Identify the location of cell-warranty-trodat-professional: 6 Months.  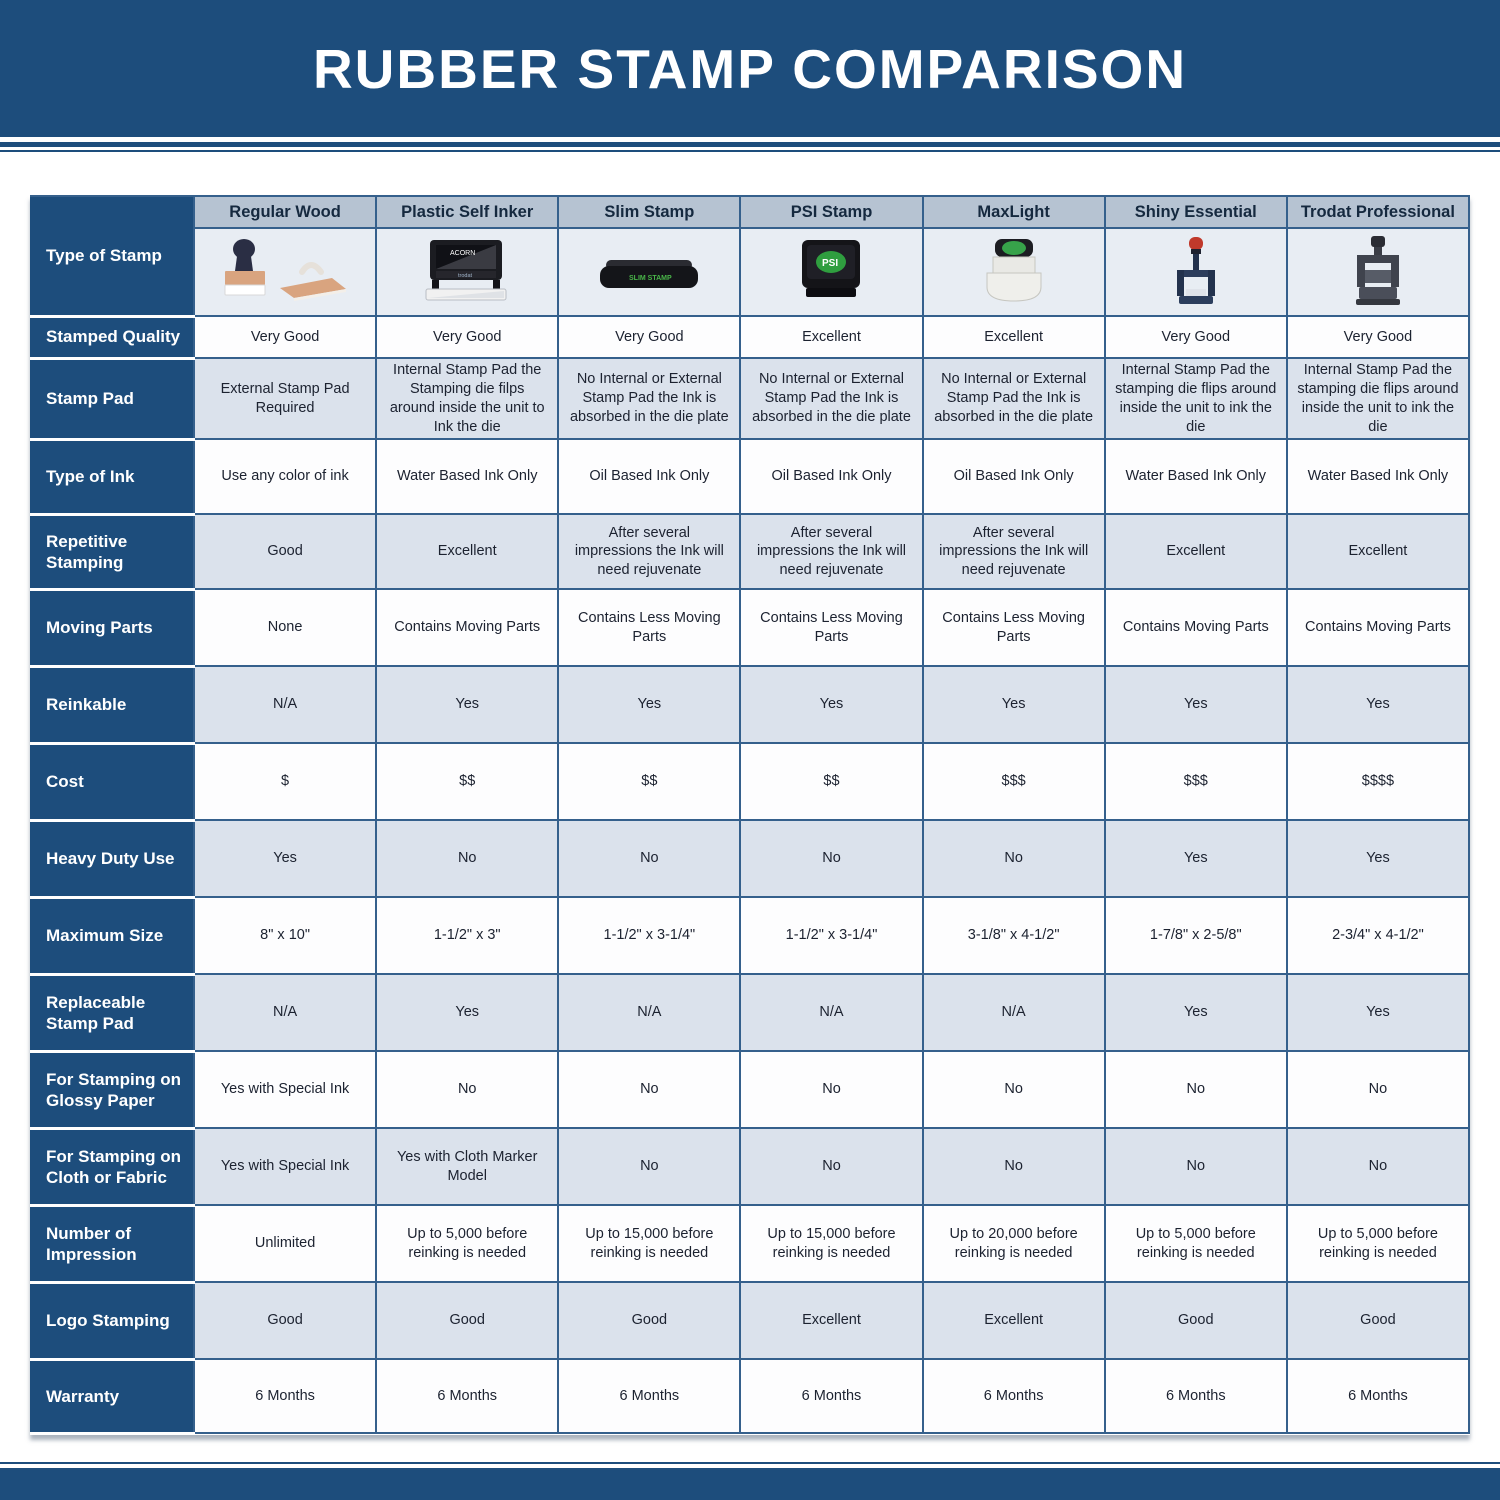
(1378, 1396).